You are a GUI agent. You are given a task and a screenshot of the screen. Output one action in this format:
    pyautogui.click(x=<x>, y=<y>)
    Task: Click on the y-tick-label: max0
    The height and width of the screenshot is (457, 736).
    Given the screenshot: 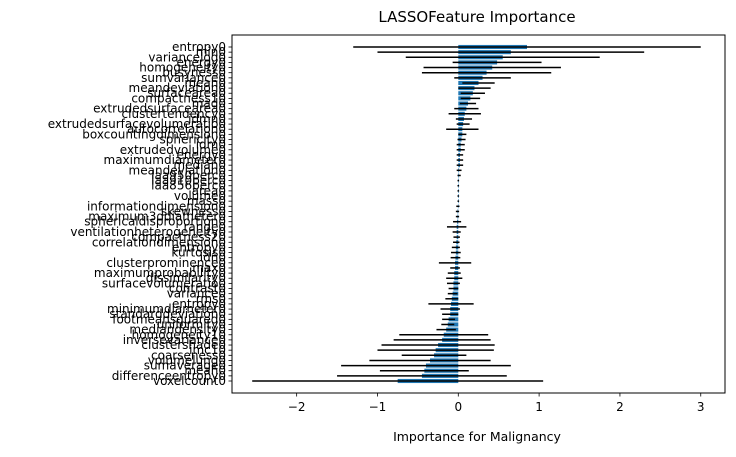 What is the action you would take?
    pyautogui.click(x=209, y=268)
    